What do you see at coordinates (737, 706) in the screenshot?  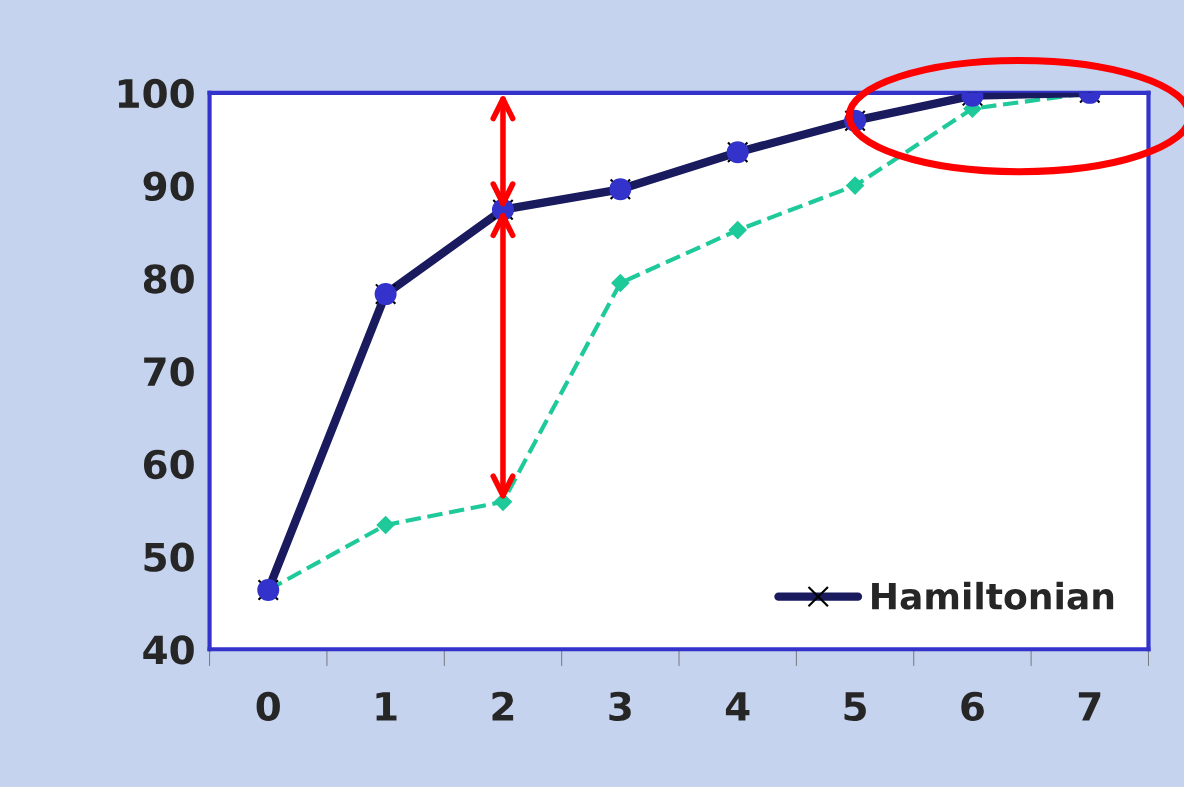 I see `x-tick-label: 4` at bounding box center [737, 706].